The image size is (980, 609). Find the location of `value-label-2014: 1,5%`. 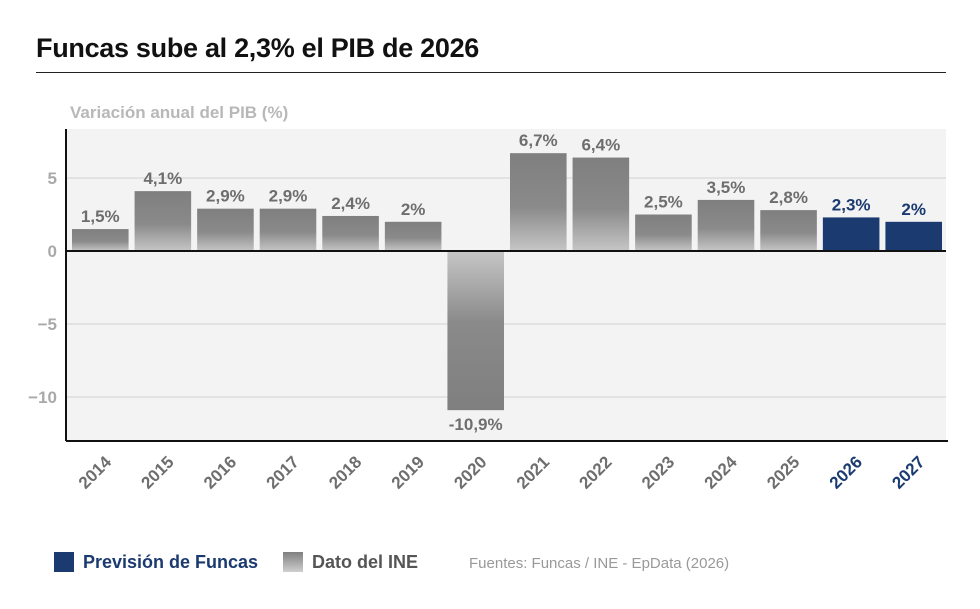

value-label-2014: 1,5% is located at coordinates (100, 216).